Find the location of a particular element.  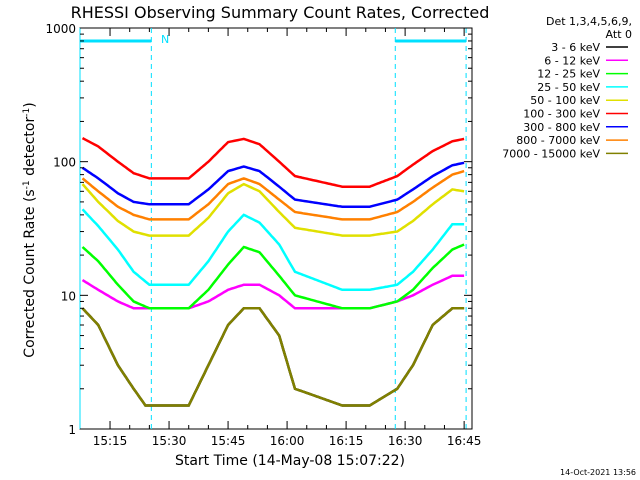

series-line-7000-15000keV is located at coordinates (273, 357).